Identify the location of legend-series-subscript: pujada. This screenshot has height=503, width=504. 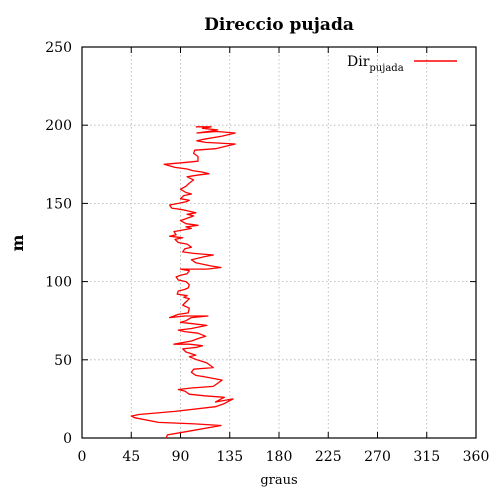
(386, 68).